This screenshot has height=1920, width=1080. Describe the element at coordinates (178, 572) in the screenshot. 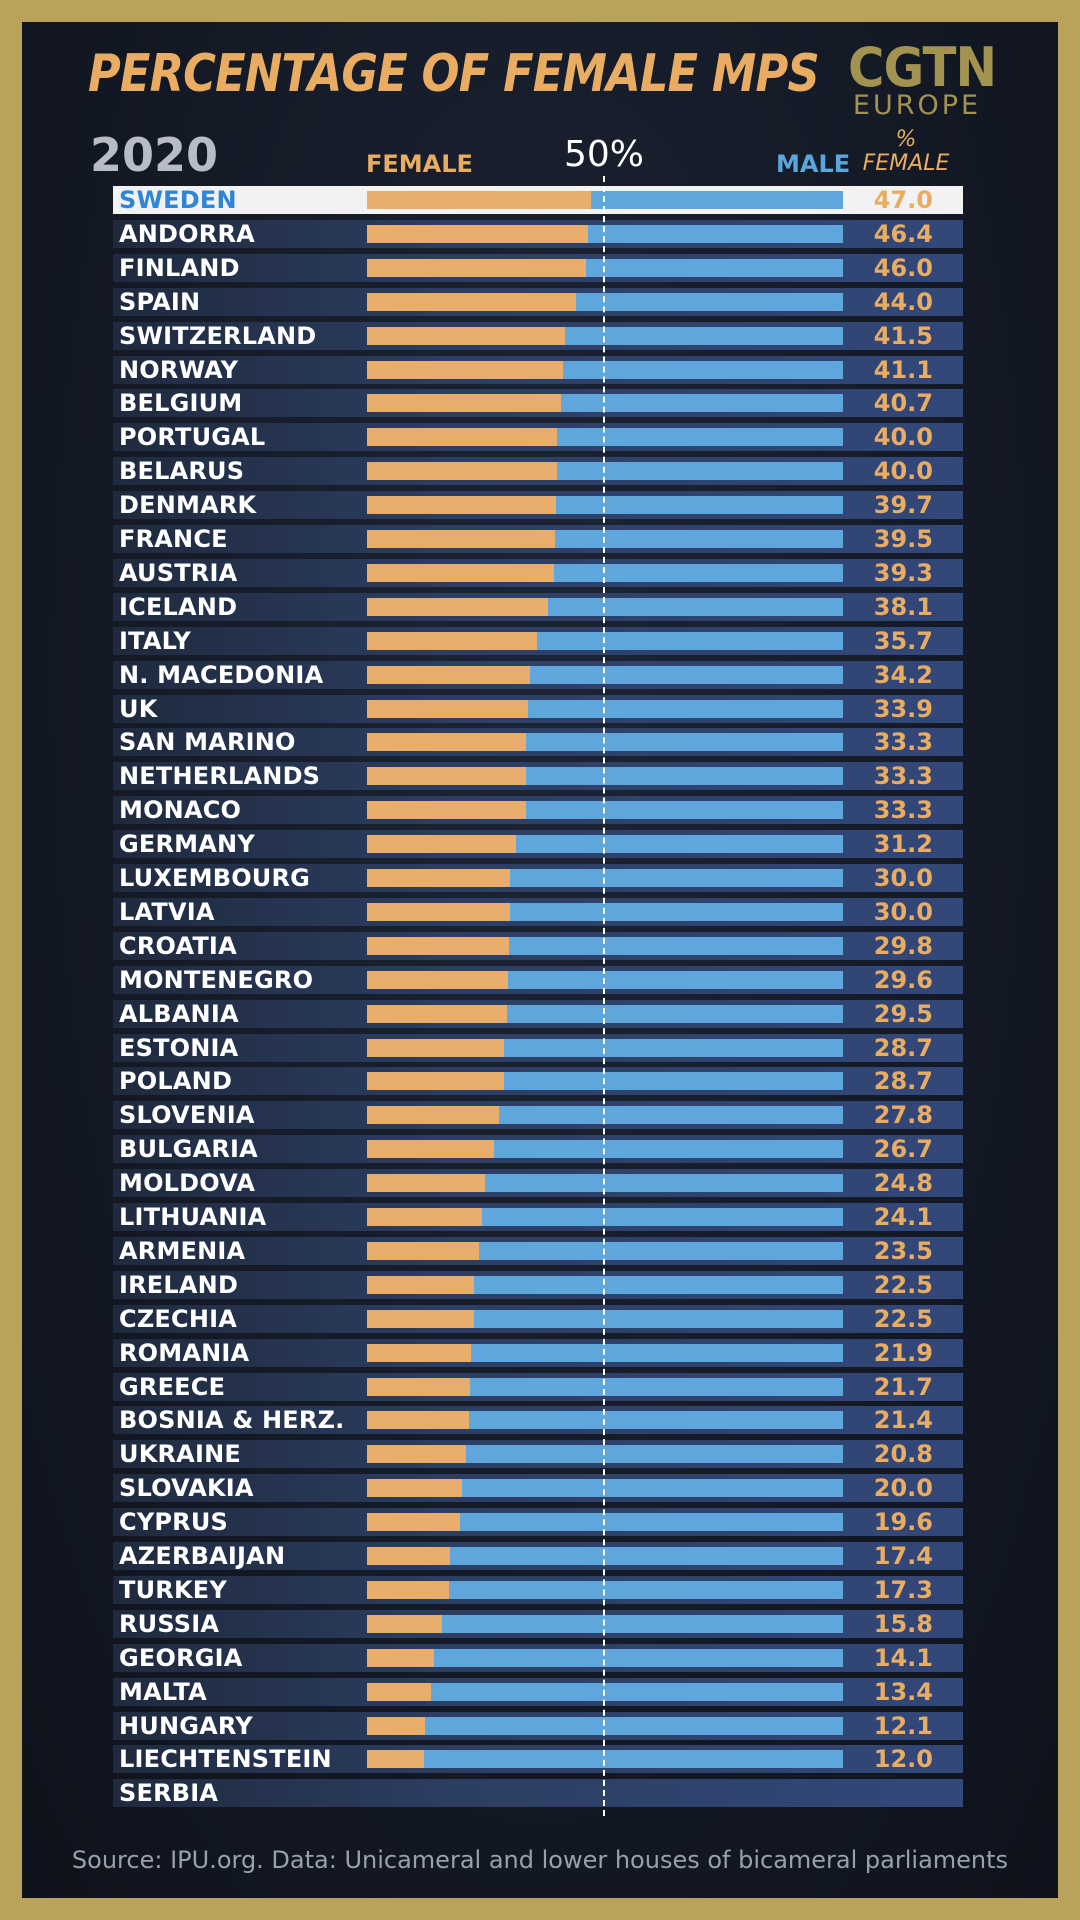

I see `country-label: AUSTRIA` at that location.